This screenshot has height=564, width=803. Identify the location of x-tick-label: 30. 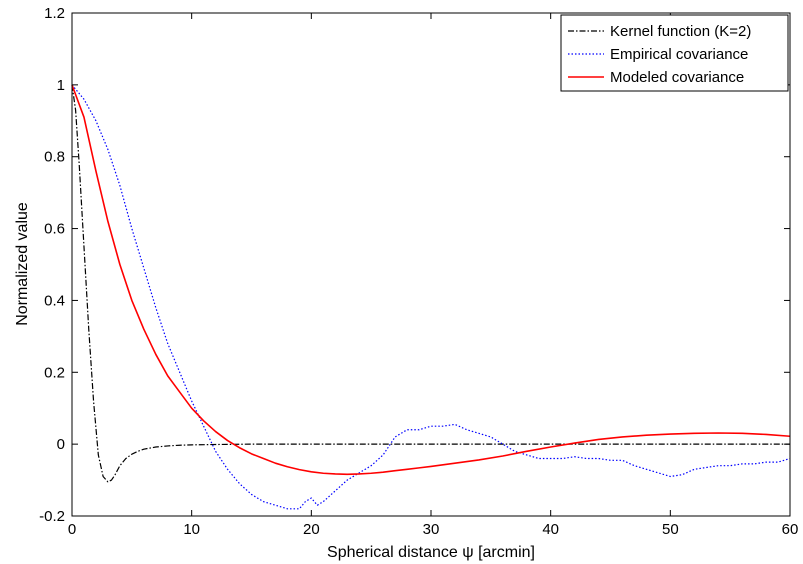
(431, 529).